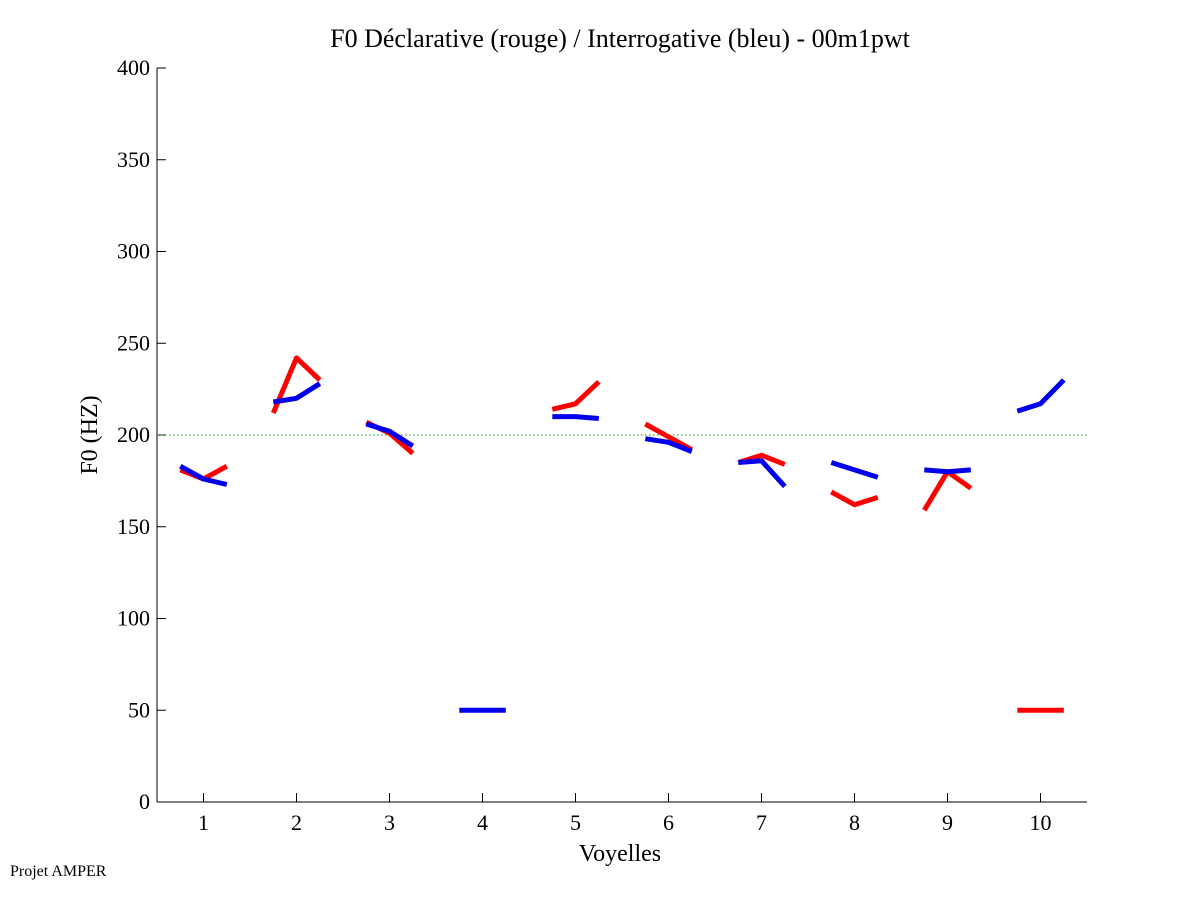  Describe the element at coordinates (389, 822) in the screenshot. I see `x-tick-label: 3` at that location.